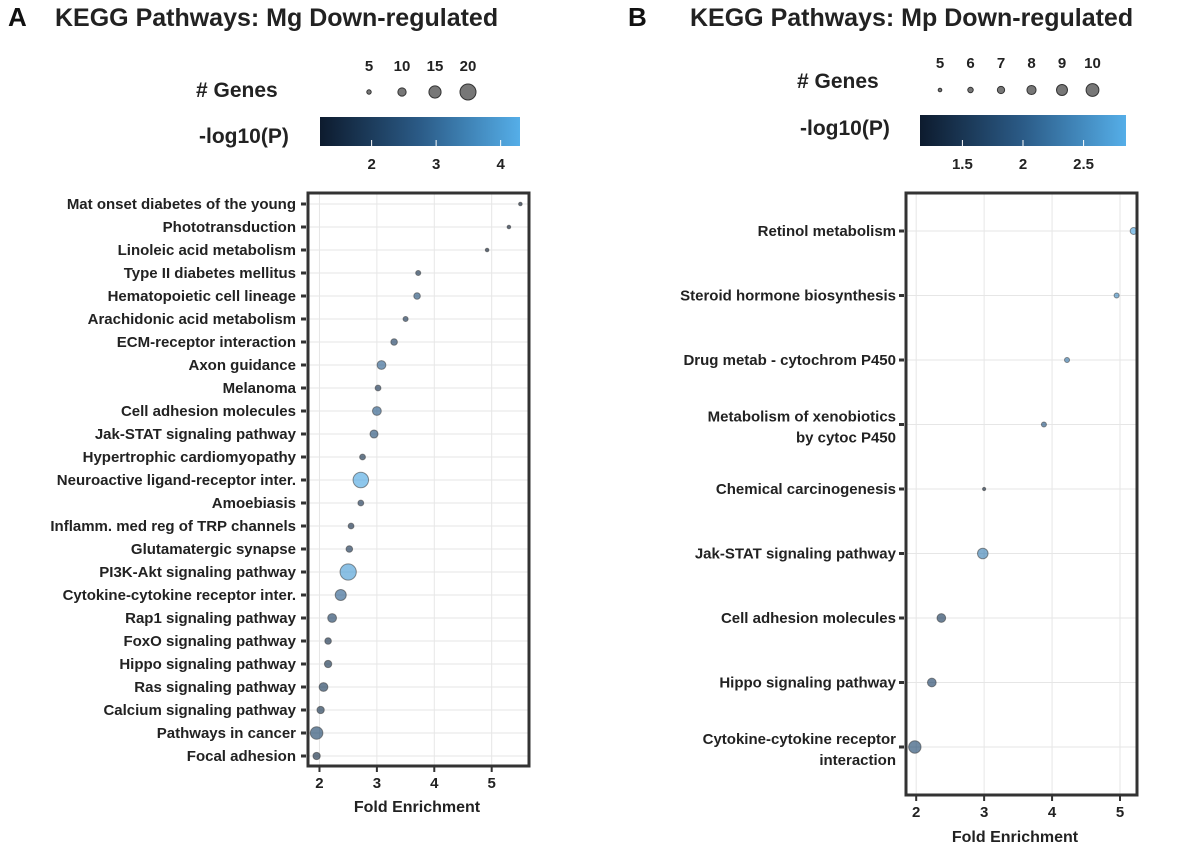 Image resolution: width=1196 pixels, height=845 pixels. I want to click on panel-b-size-legend: 5 6 7 8 9 10, so click(1018, 76).